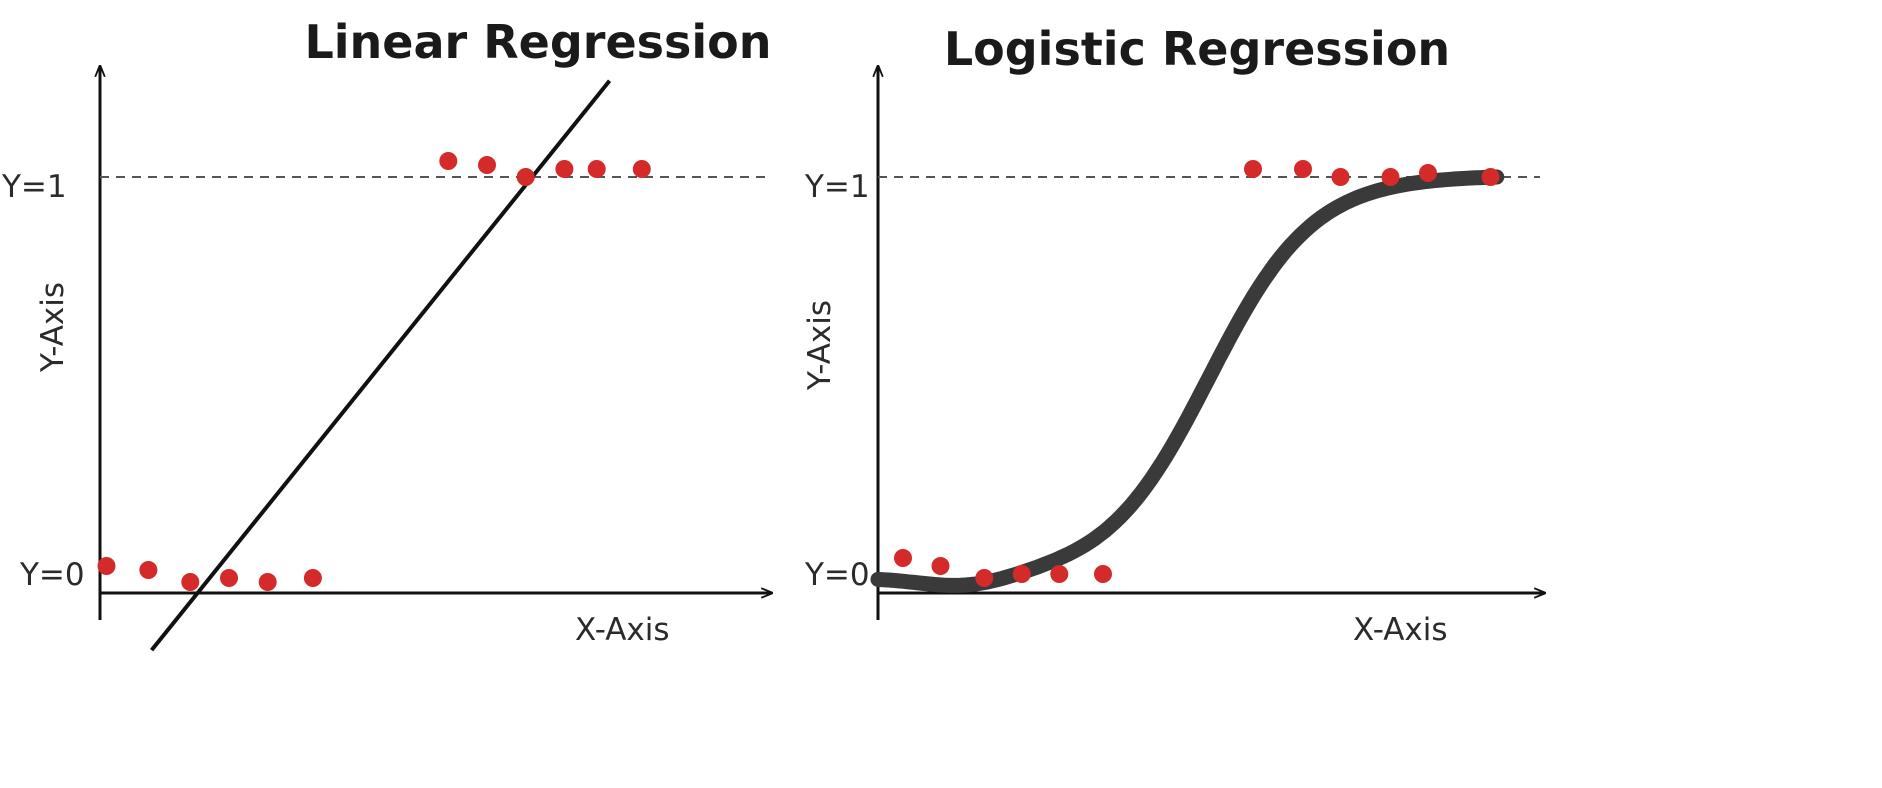 The width and height of the screenshot is (1882, 788). Describe the element at coordinates (537, 42) in the screenshot. I see `chart-title: Linear Regression` at that location.